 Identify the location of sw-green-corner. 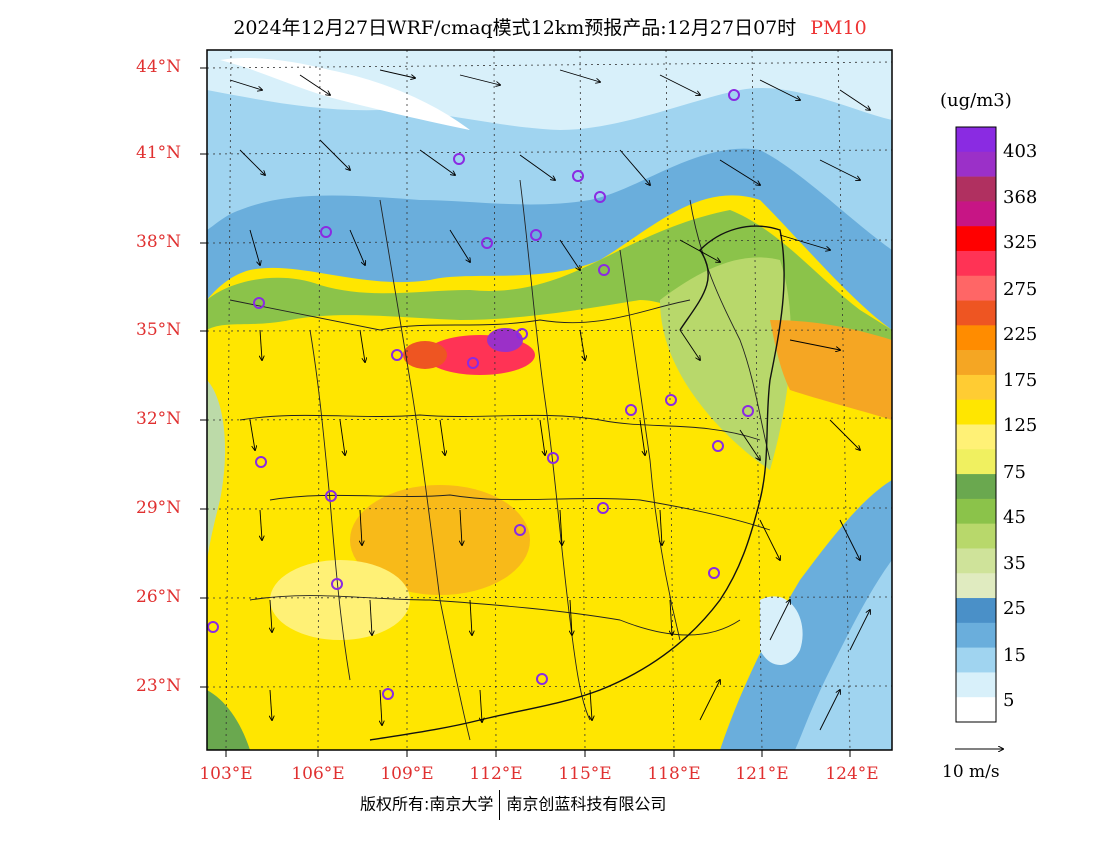
(228, 720).